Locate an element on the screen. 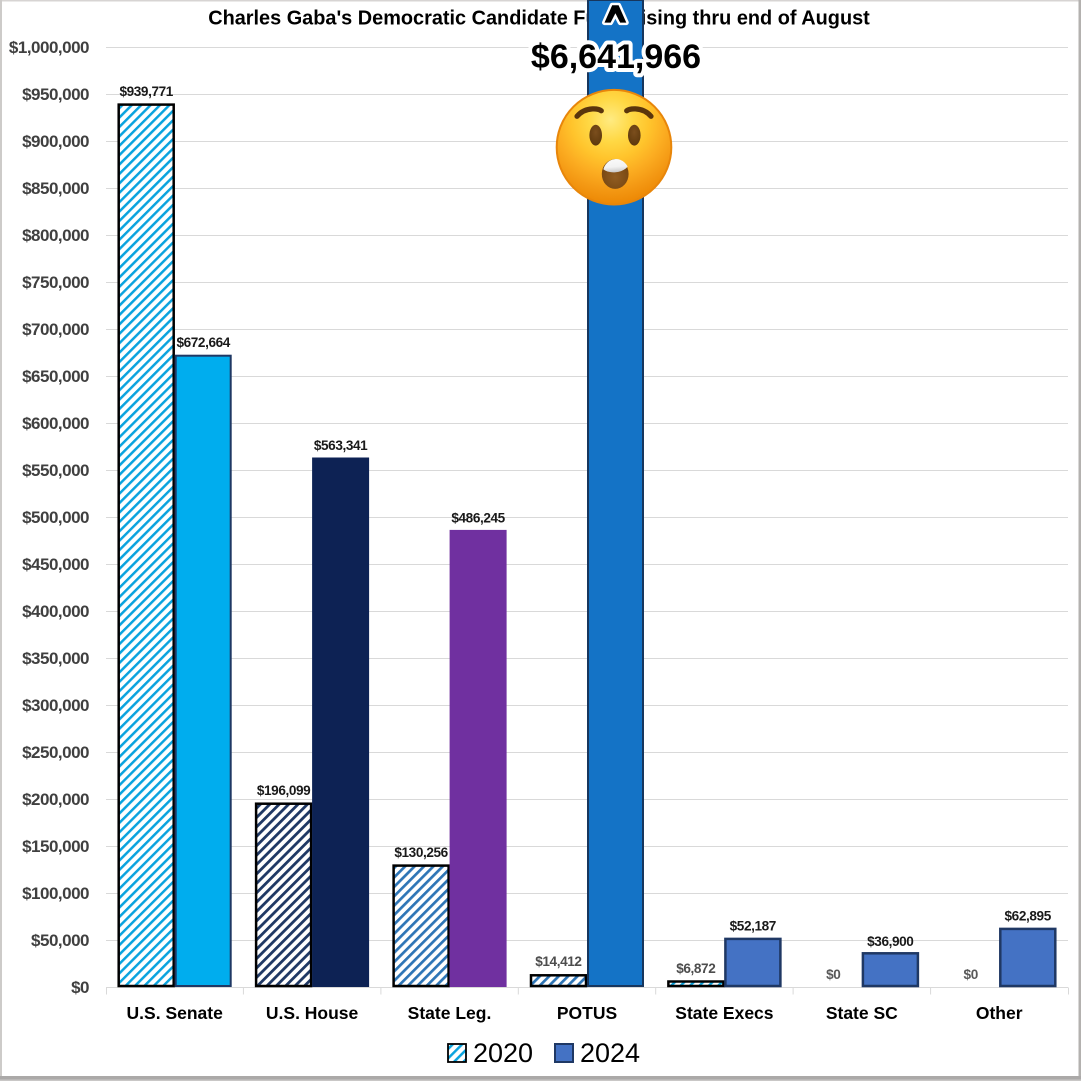 Image resolution: width=1081 pixels, height=1086 pixels. svg-text: POTUS is located at coordinates (587, 1013).